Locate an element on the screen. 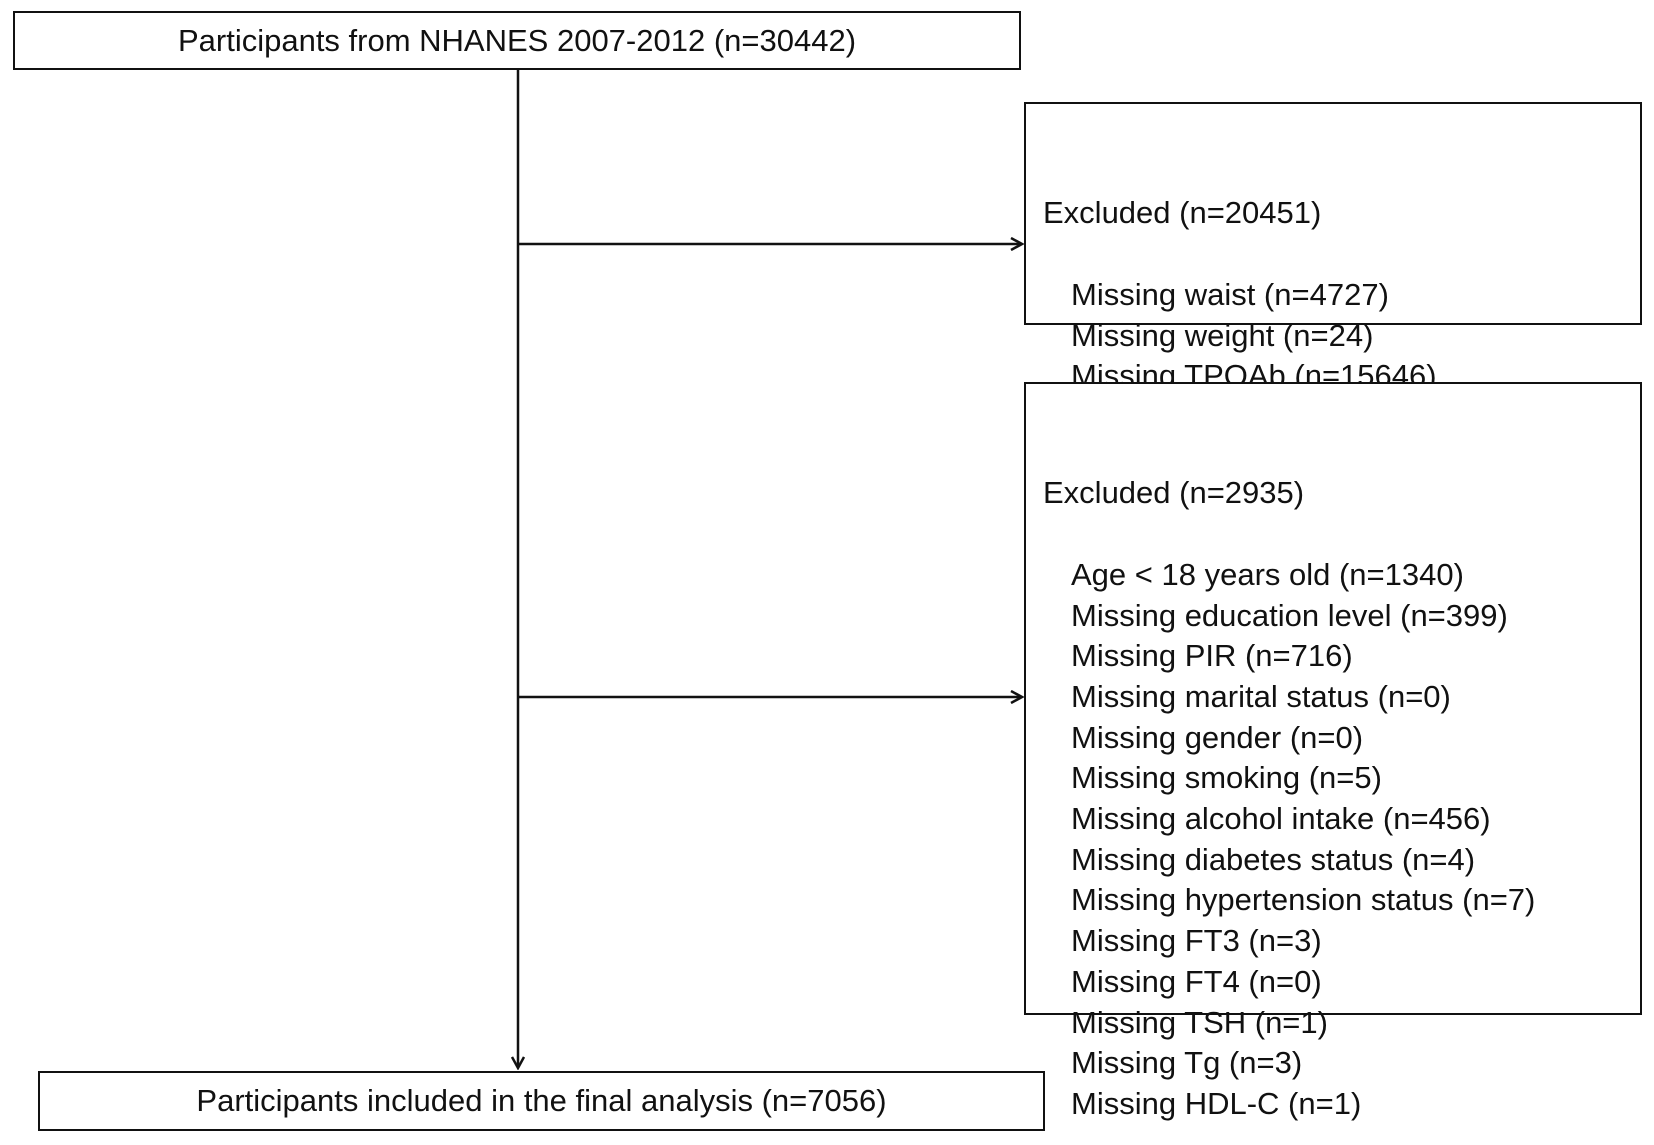  exclusion-item: Missing marital status (n=0) is located at coordinates (1261, 696).